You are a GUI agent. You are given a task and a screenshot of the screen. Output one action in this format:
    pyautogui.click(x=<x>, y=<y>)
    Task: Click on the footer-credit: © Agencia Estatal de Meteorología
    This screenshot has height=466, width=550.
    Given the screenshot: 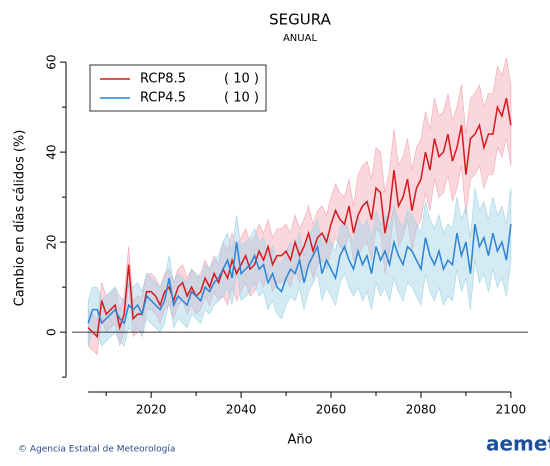 What is the action you would take?
    pyautogui.click(x=96, y=450)
    